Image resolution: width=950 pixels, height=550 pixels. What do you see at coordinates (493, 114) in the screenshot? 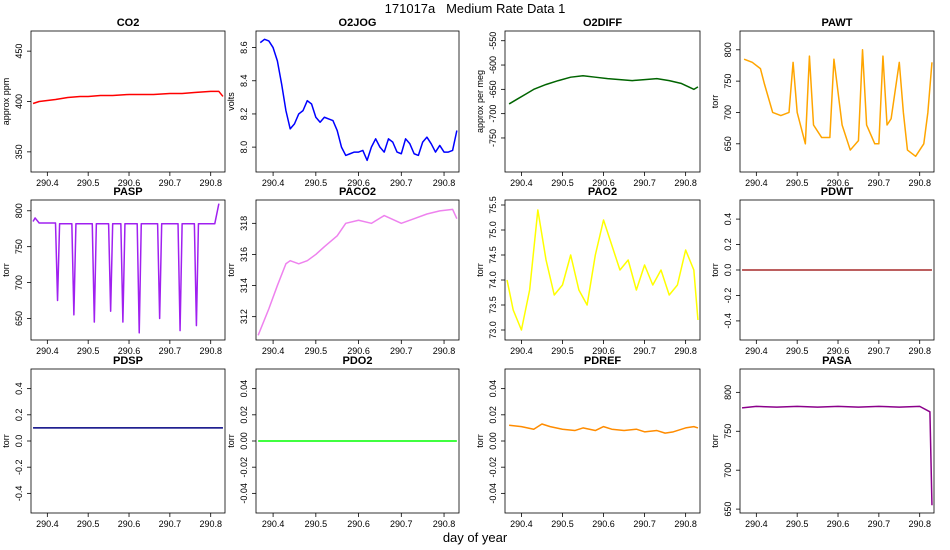
I see `y-tick-label: -700` at bounding box center [493, 114].